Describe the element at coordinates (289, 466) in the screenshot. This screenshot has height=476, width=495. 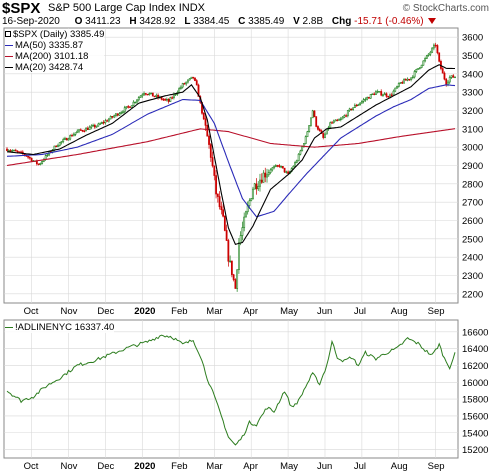
I see `adline-x-tick-label: May` at that location.